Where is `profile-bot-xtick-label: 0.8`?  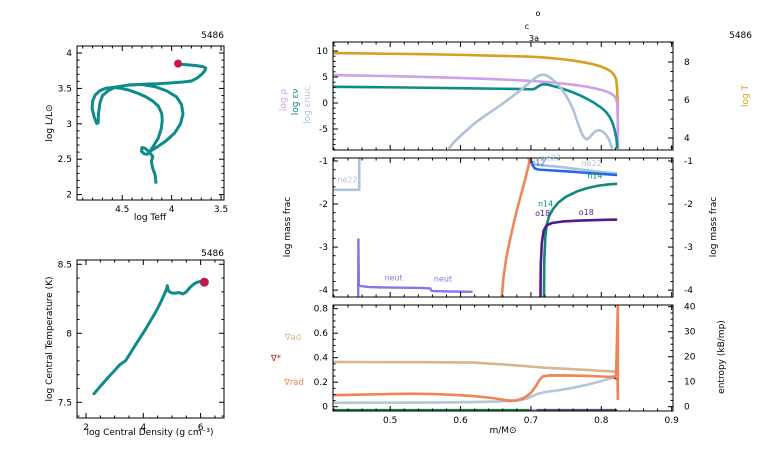 profile-bot-xtick-label: 0.8 is located at coordinates (601, 421).